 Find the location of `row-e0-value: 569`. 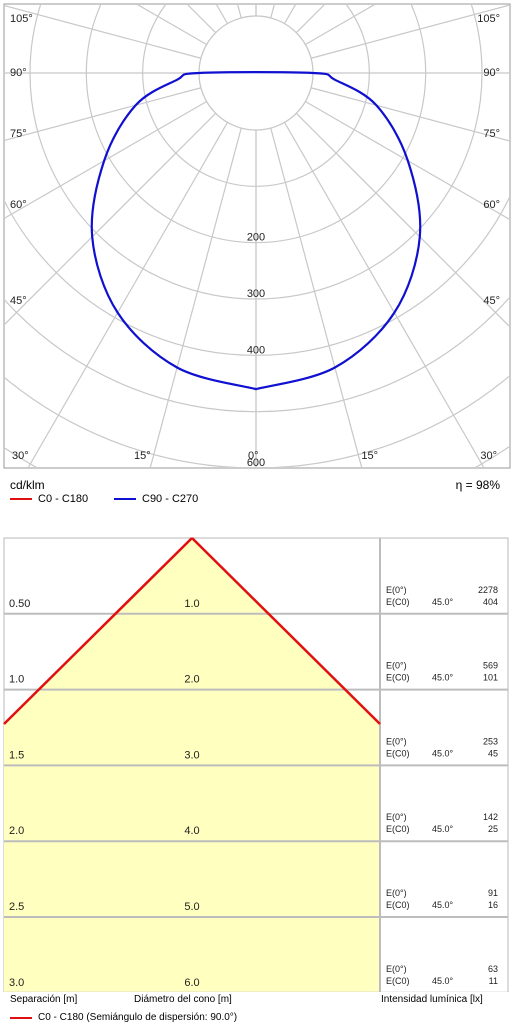

row-e0-value: 569 is located at coordinates (490, 666).